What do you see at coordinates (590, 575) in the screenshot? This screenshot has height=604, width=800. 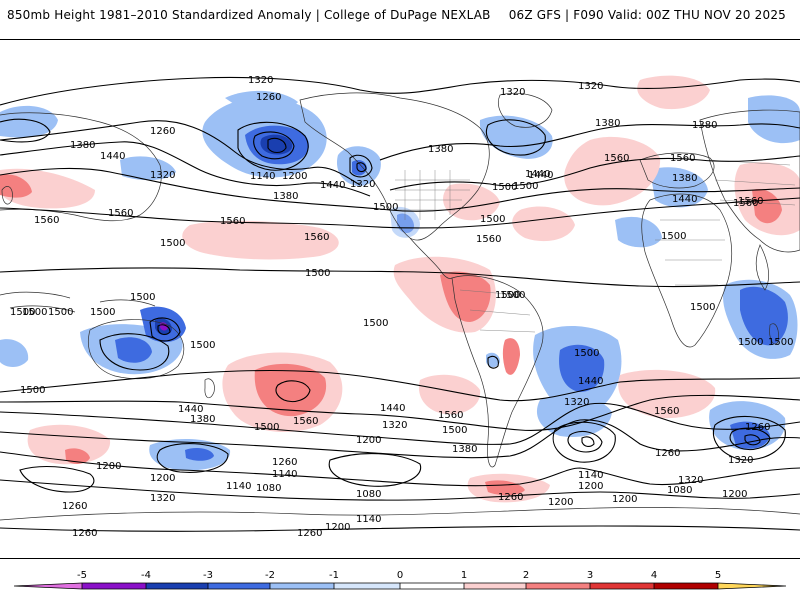 I see `colorbar-tick: 3` at bounding box center [590, 575].